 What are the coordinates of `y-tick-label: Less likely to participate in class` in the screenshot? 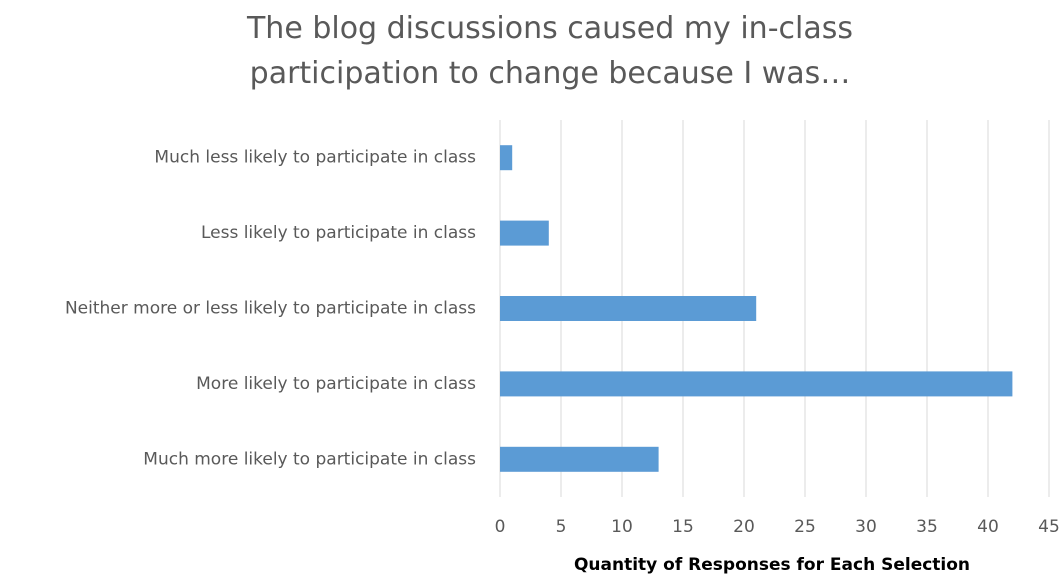 It's located at (338, 233).